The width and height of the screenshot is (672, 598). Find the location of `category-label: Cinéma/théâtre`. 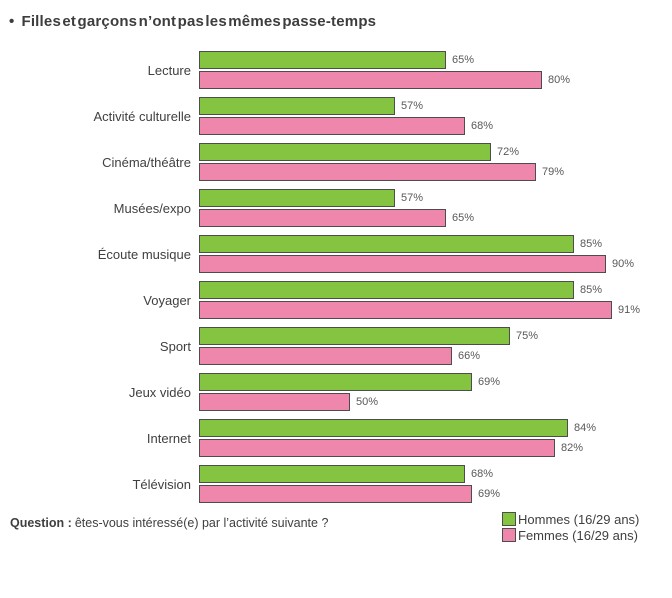

category-label: Cinéma/théâtre is located at coordinates (146, 162).